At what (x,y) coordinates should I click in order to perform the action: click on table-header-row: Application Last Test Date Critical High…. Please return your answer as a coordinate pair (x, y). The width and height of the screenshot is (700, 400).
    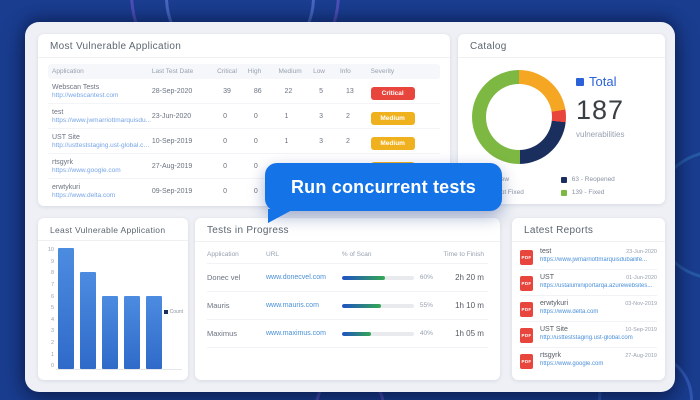
    Looking at the image, I should click on (244, 71).